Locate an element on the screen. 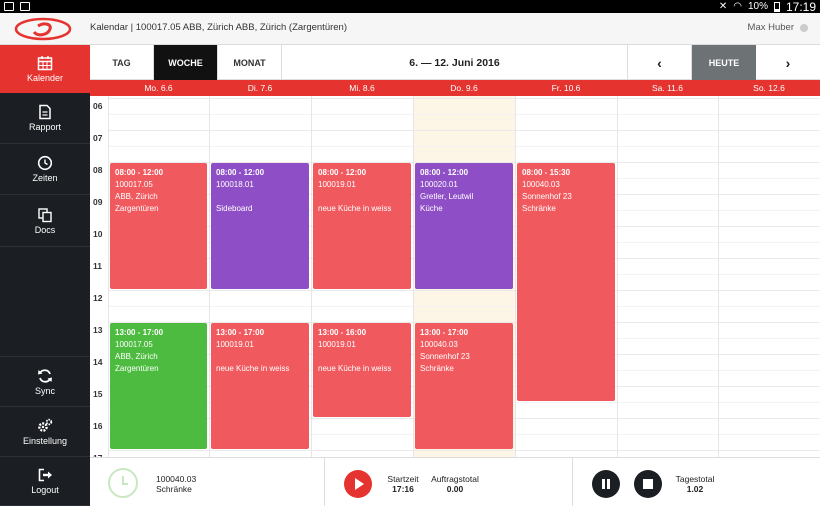 This screenshot has height=506, width=820. event-line: Sonnenhof 23 is located at coordinates (547, 196).